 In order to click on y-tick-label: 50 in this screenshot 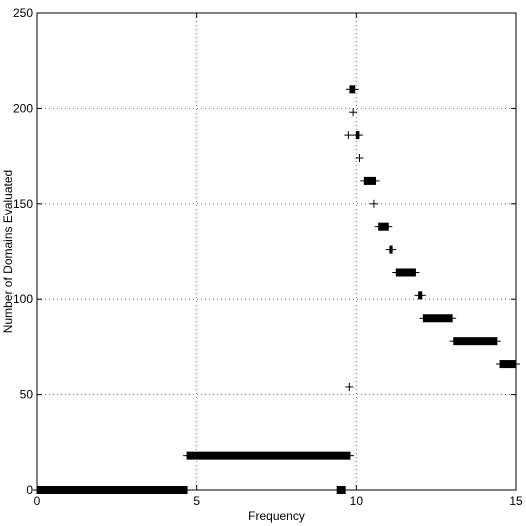, I will do `click(27, 395)`.